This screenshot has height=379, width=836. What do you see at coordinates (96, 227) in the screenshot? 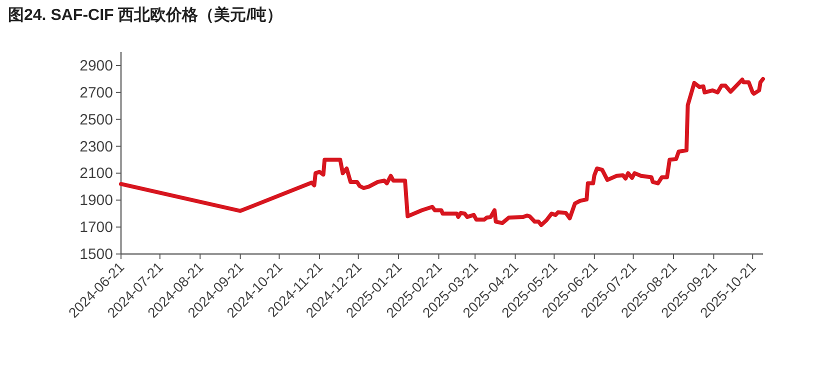
I see `y-tick-label: 1700` at bounding box center [96, 227].